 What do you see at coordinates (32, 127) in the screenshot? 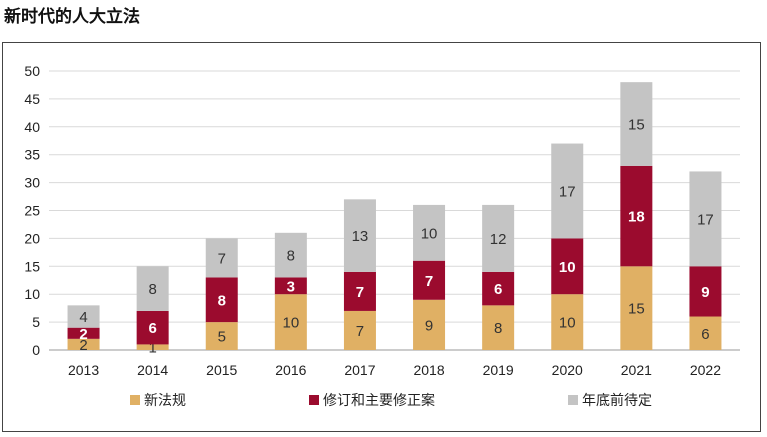
I see `y-tick-label: 40` at bounding box center [32, 127].